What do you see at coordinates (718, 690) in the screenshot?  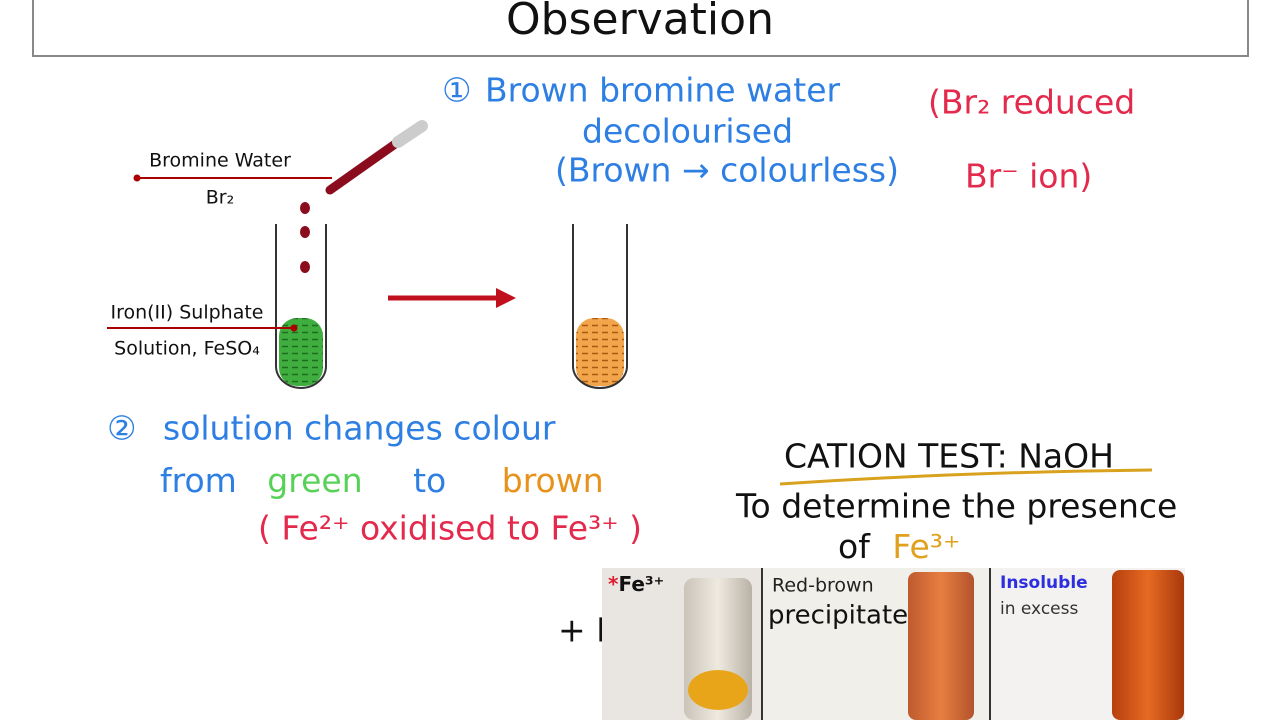 I see `yellow-solution` at bounding box center [718, 690].